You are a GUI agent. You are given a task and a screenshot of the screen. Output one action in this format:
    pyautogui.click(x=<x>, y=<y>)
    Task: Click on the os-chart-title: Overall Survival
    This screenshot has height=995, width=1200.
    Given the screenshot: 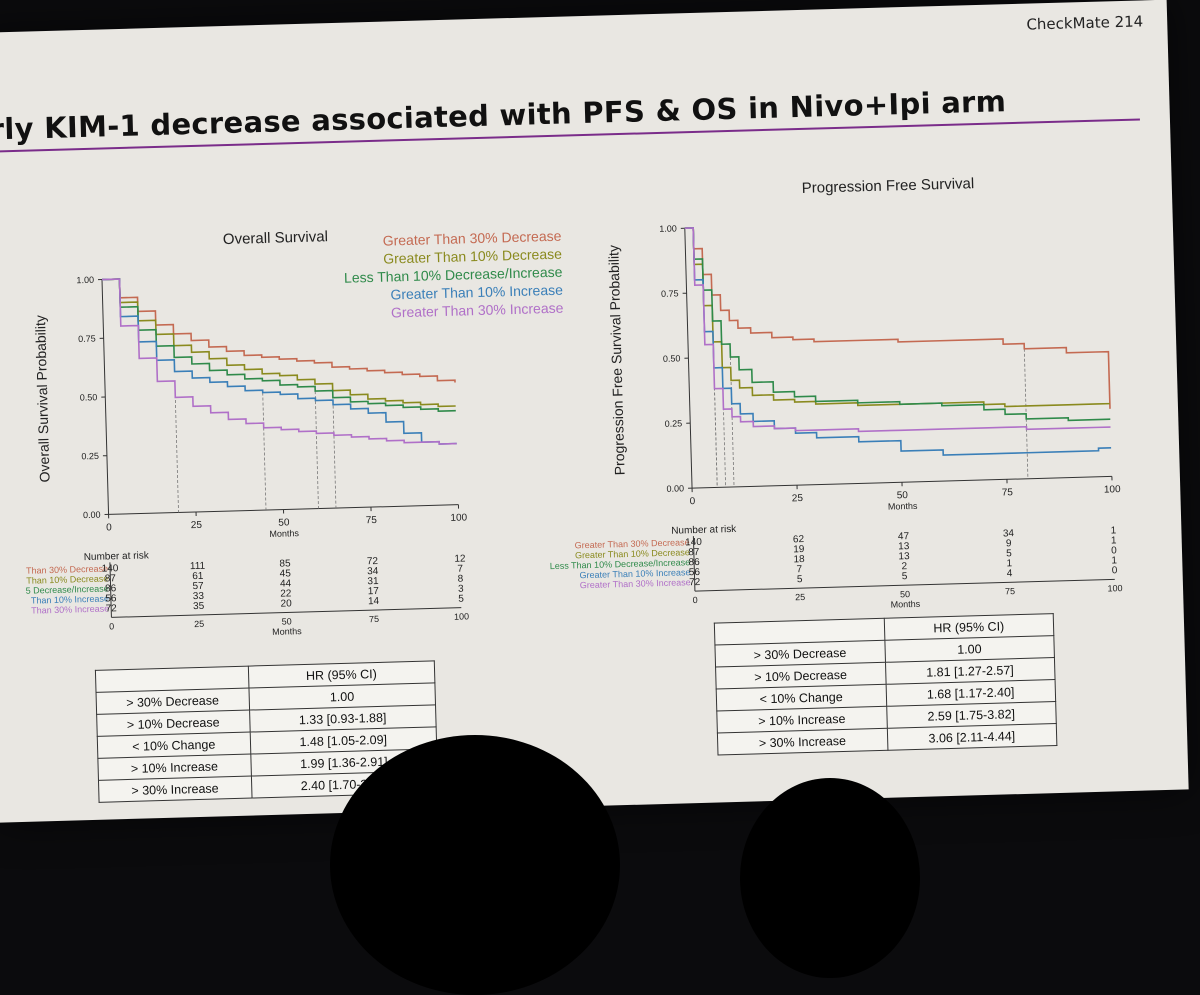 What is the action you would take?
    pyautogui.click(x=275, y=238)
    